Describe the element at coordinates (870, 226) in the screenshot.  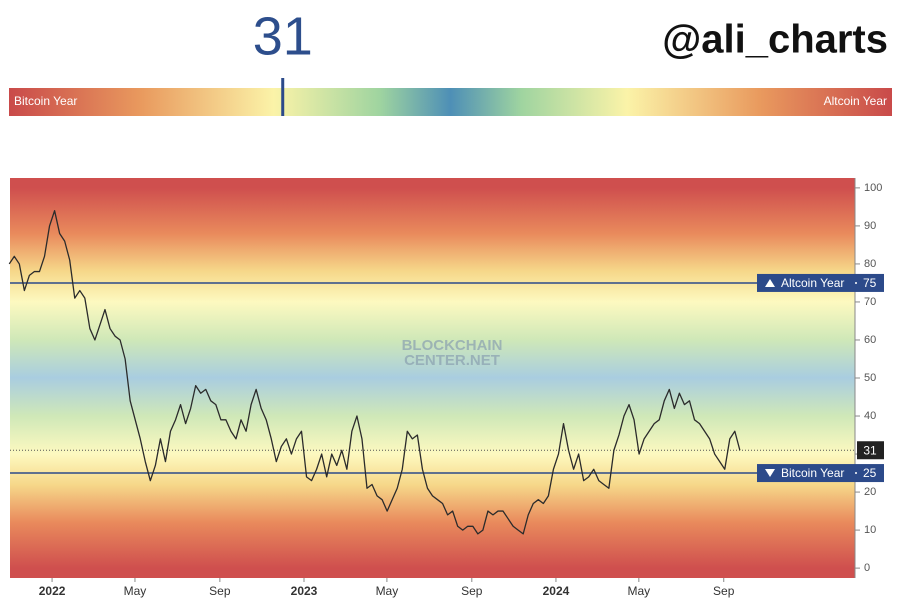
I see `y-tick-label: 90` at that location.